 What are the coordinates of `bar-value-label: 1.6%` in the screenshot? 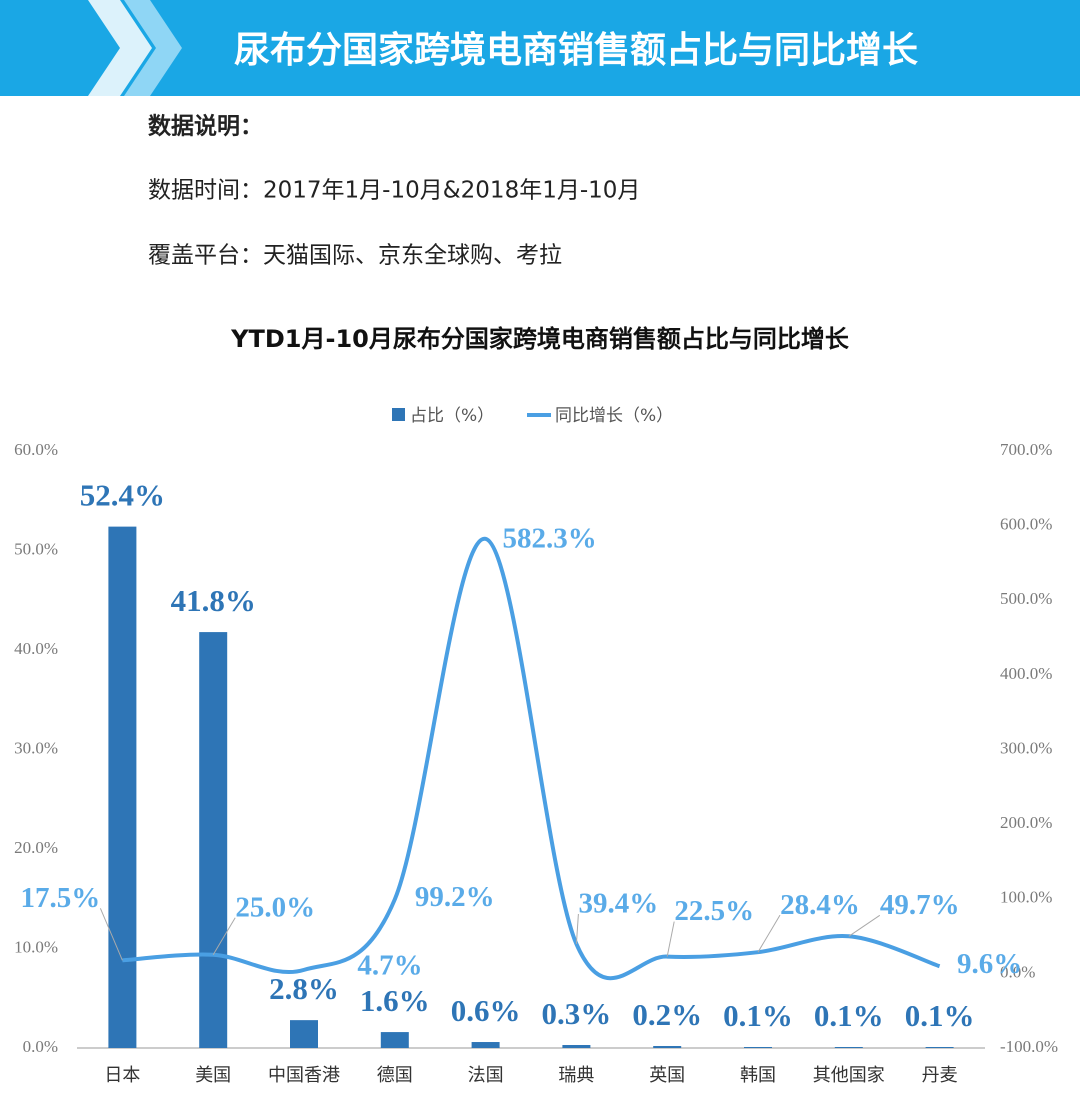 It's located at (395, 1000).